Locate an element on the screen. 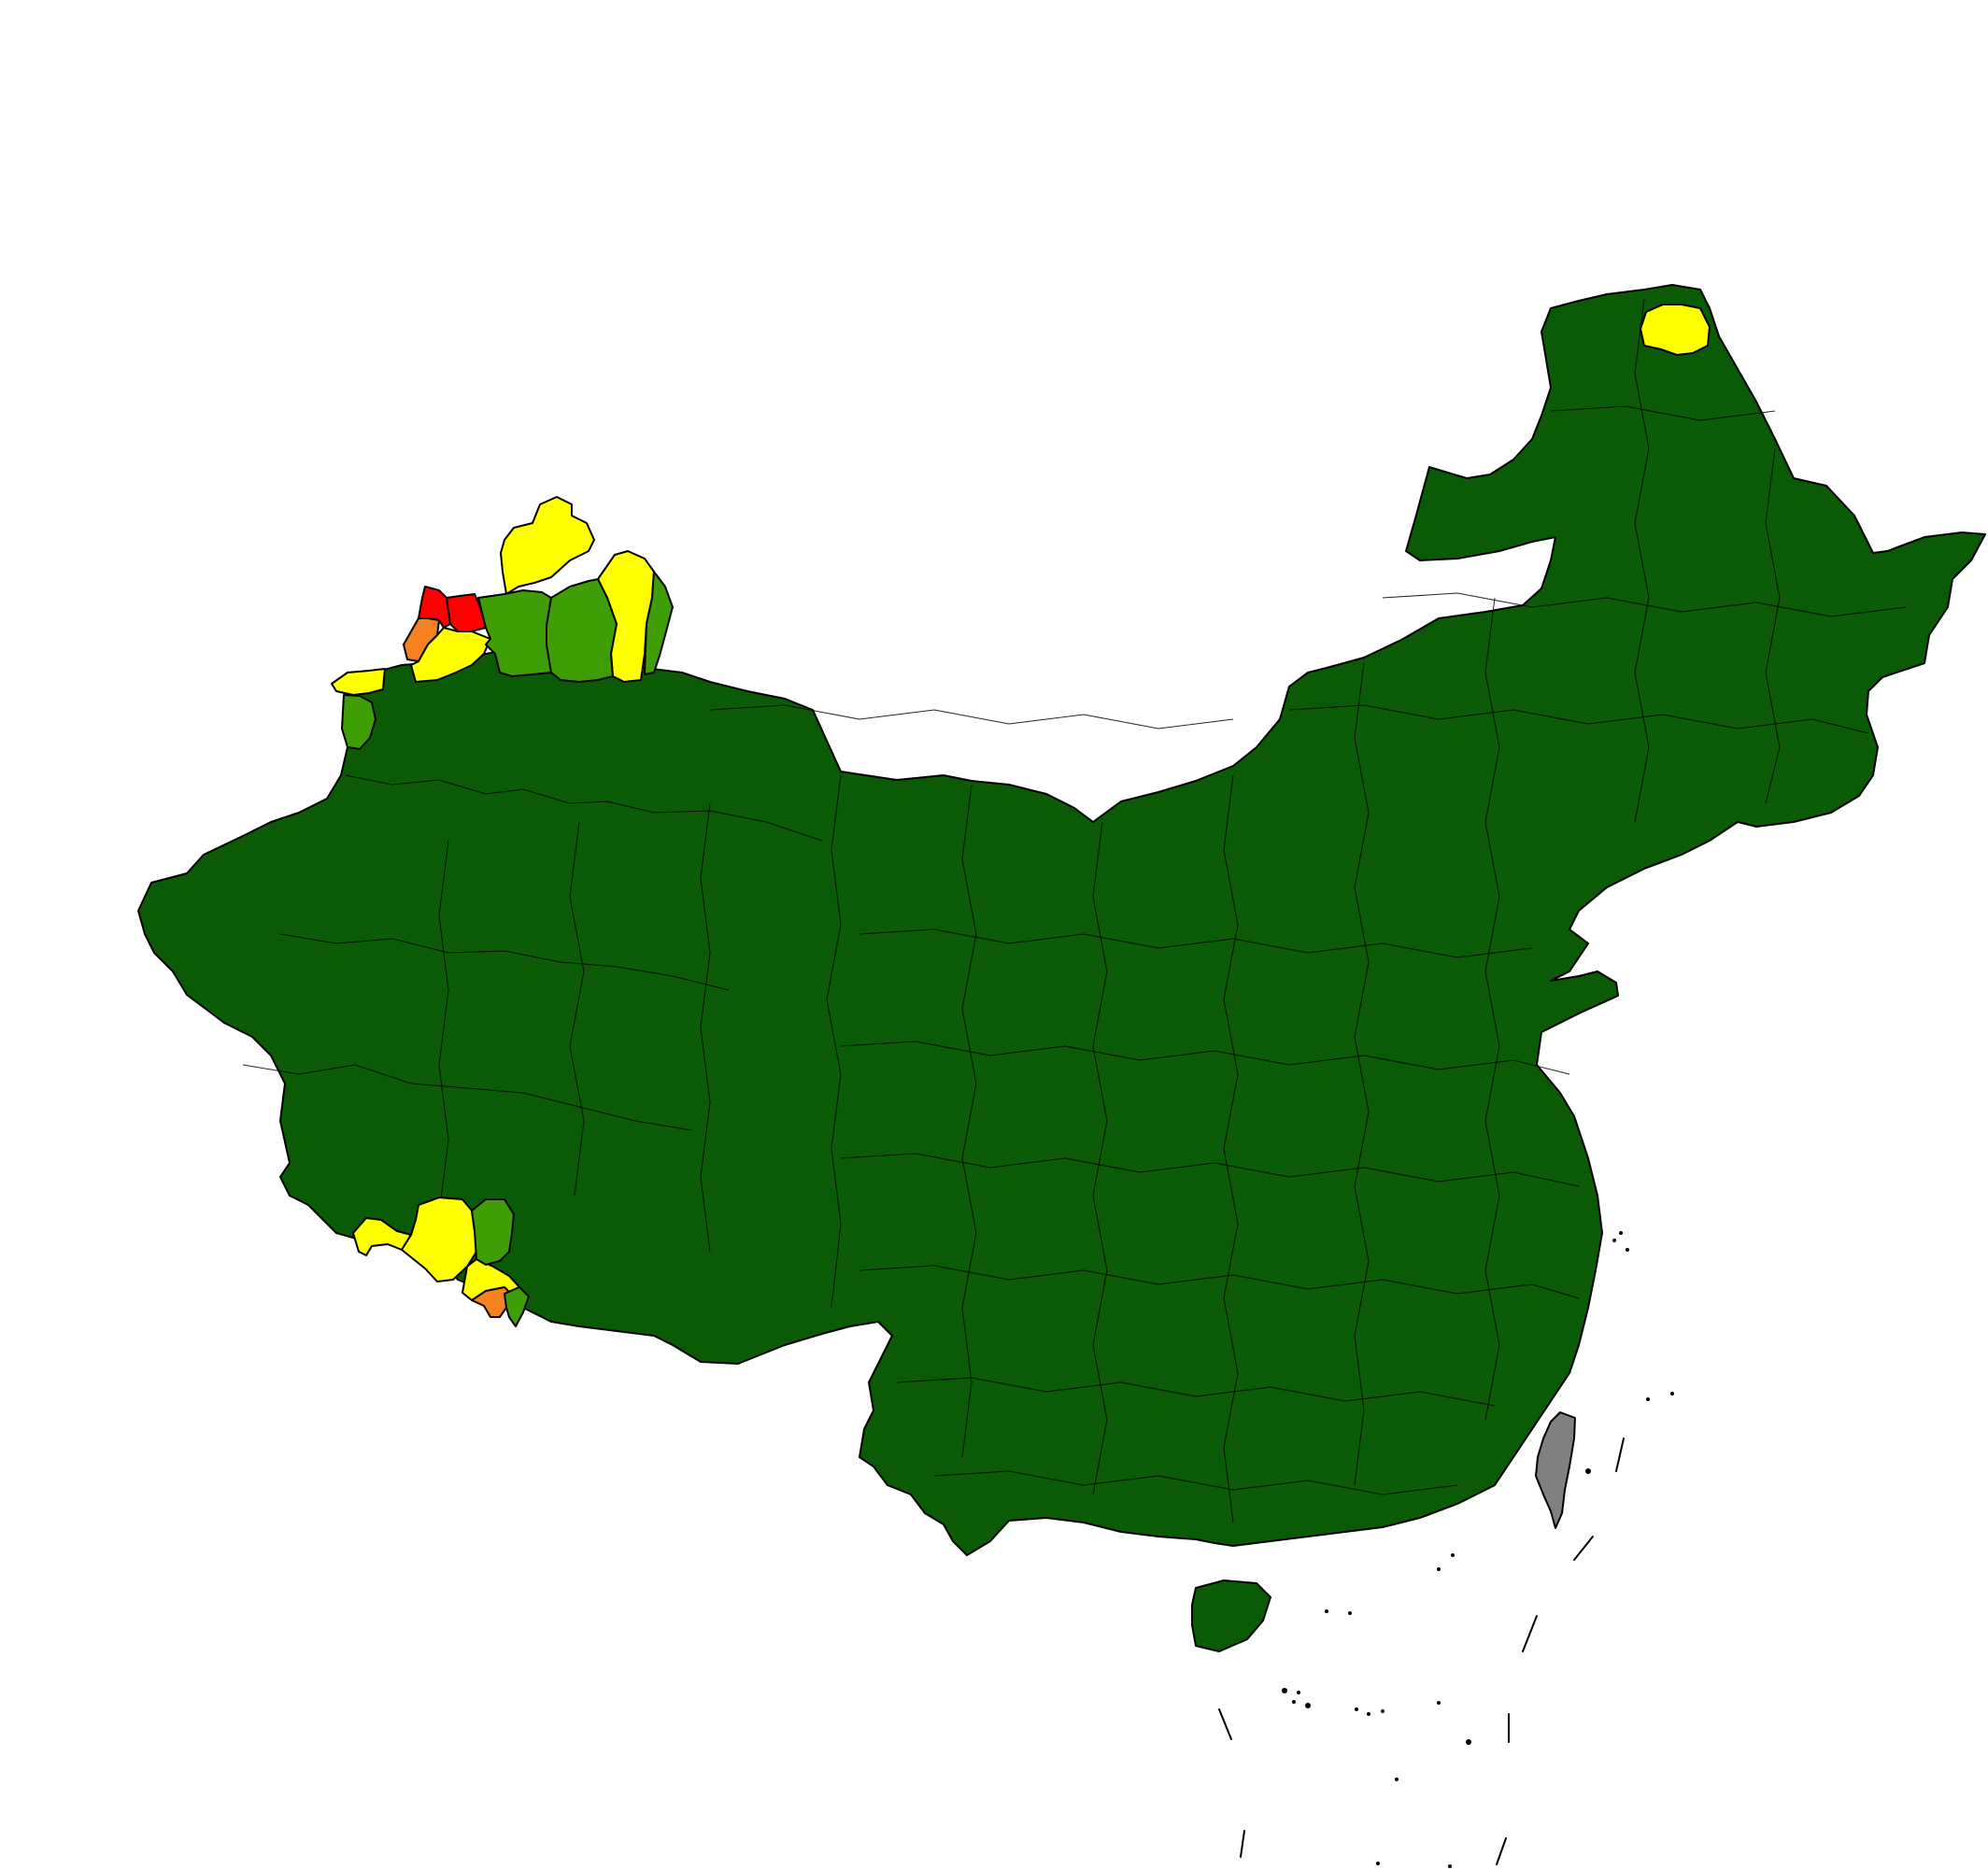 The height and width of the screenshot is (1870, 1988). nw-yellow-county-b is located at coordinates (358, 682).